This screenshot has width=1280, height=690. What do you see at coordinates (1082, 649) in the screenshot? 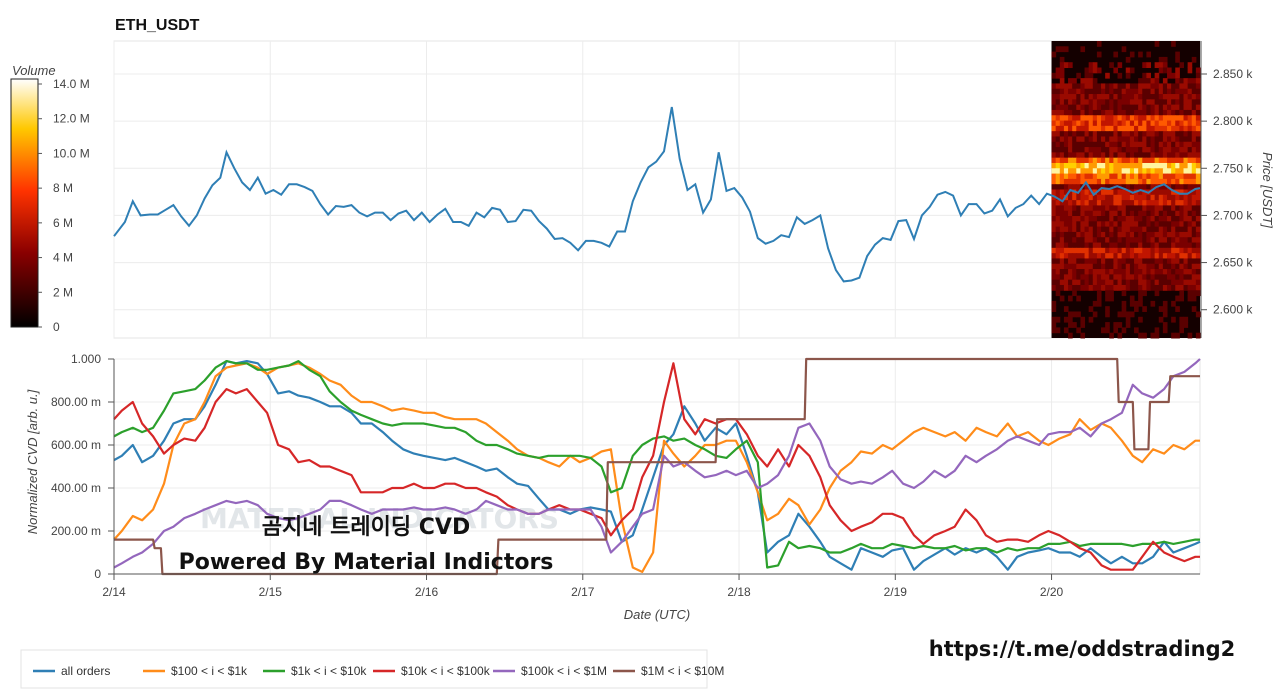
I see `telegram-link: https://t.me/oddstrading2` at bounding box center [1082, 649].